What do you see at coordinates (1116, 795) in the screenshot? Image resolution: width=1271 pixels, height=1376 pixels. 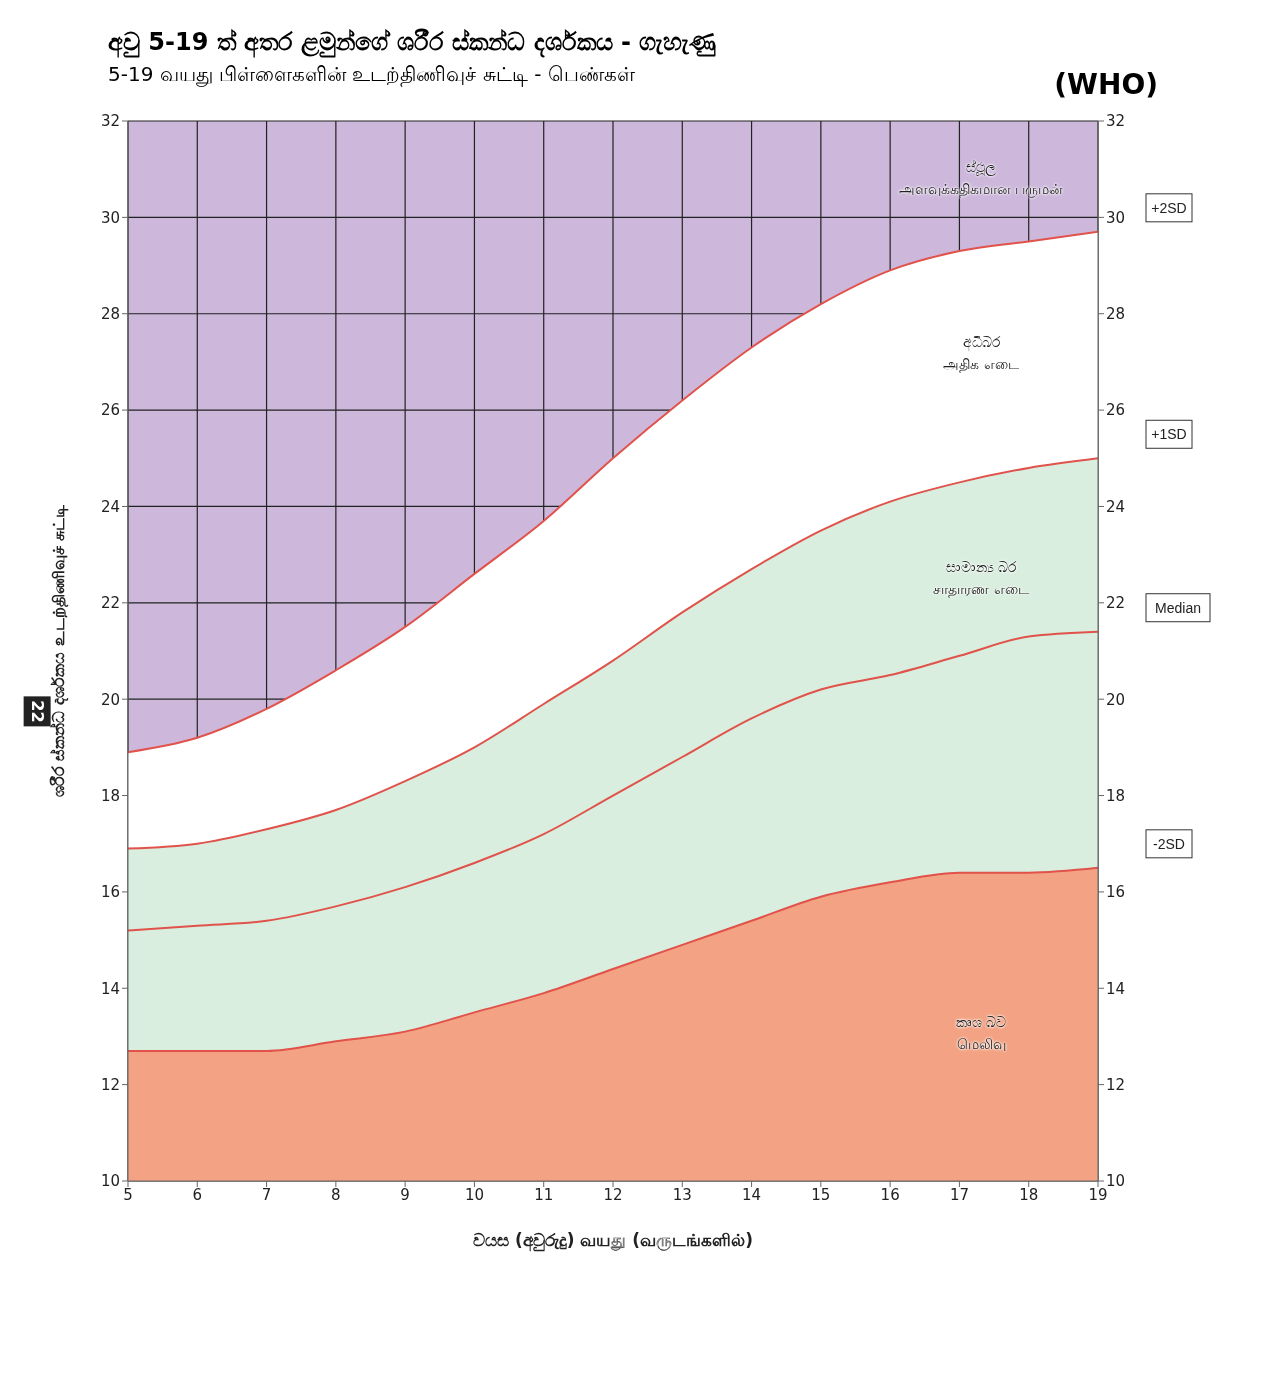 I see `y2-tick-label: 18` at bounding box center [1116, 795].